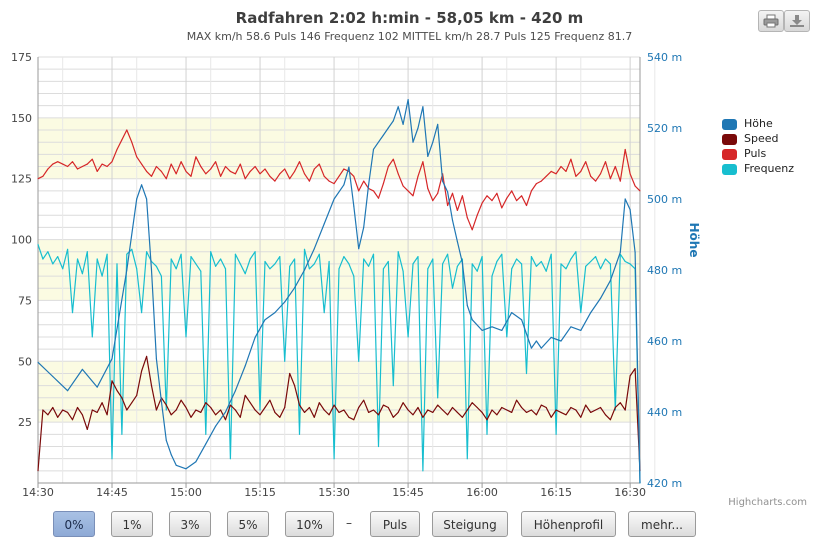  What do you see at coordinates (630, 492) in the screenshot?
I see `x-tick-label: 16:30` at bounding box center [630, 492].